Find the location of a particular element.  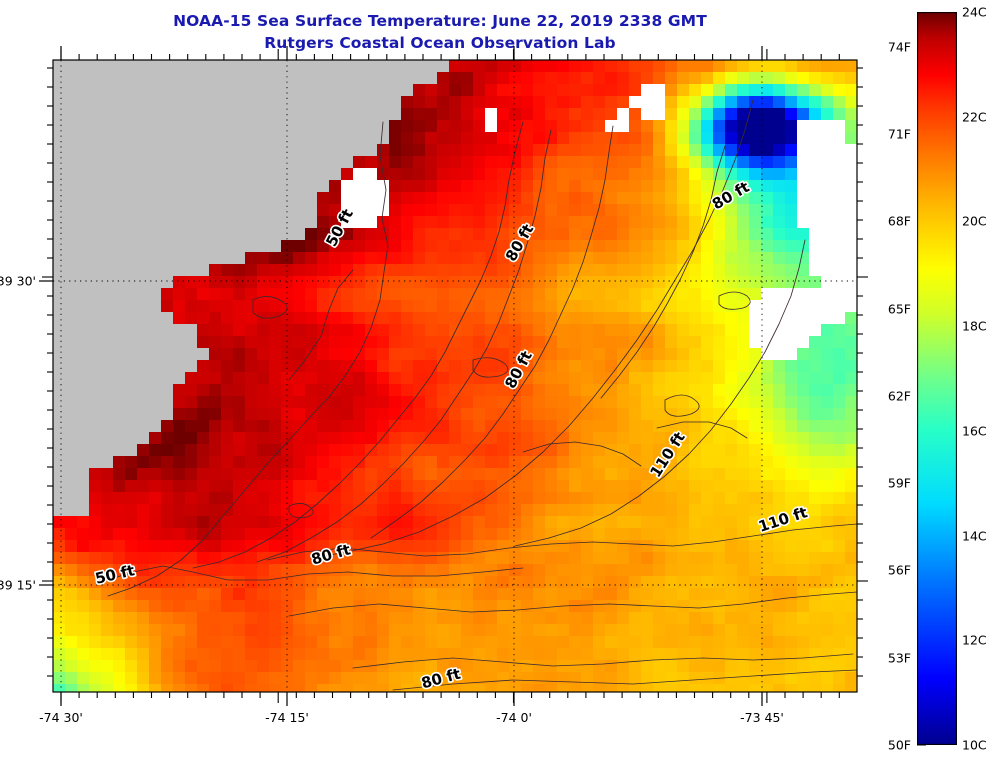

x-axis-label: -74 15' is located at coordinates (287, 717).